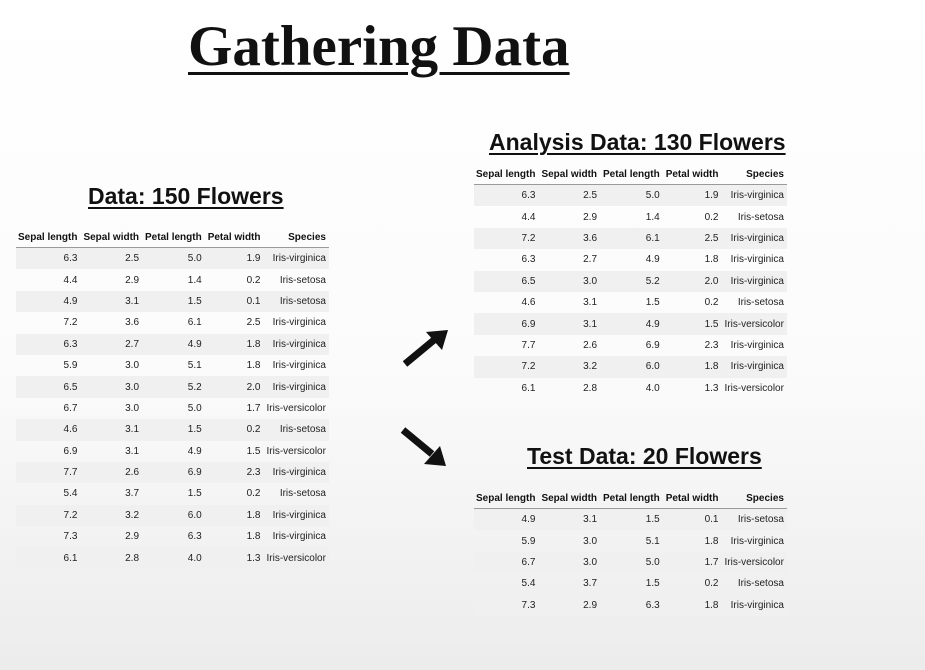 Image resolution: width=925 pixels, height=670 pixels. What do you see at coordinates (172, 558) in the screenshot?
I see `table-row: 6.1 2.8 4.0 1.3 Iris-versicolor` at bounding box center [172, 558].